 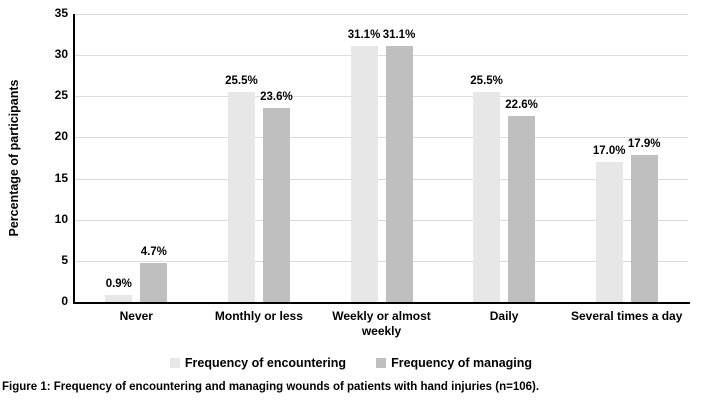 What do you see at coordinates (136, 316) in the screenshot?
I see `x-category-label: Never` at bounding box center [136, 316].